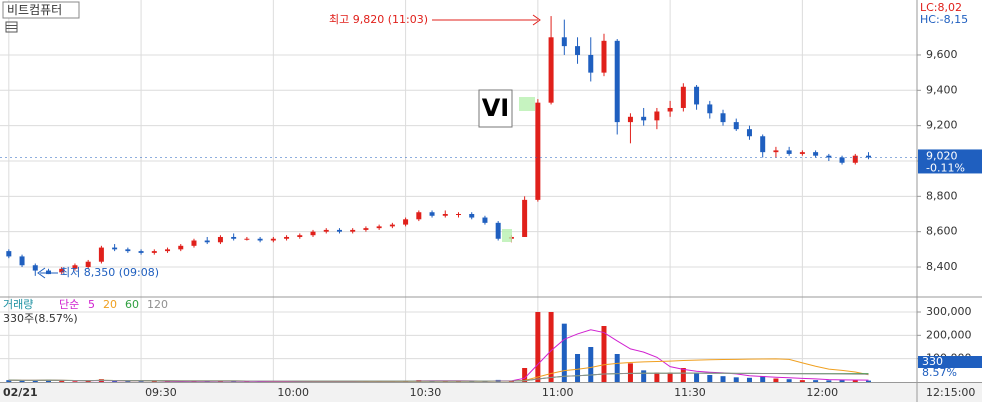  I want to click on time-readout: 12:15:00, so click(950, 392).